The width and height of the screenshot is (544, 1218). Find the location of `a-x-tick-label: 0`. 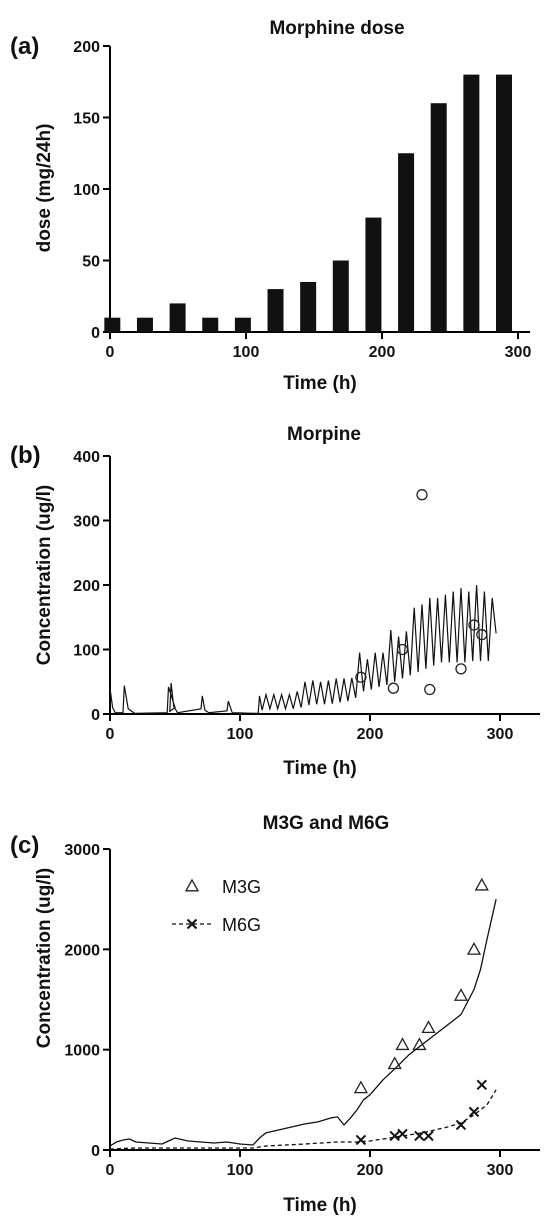

a-x-tick-label: 0 is located at coordinates (110, 352).